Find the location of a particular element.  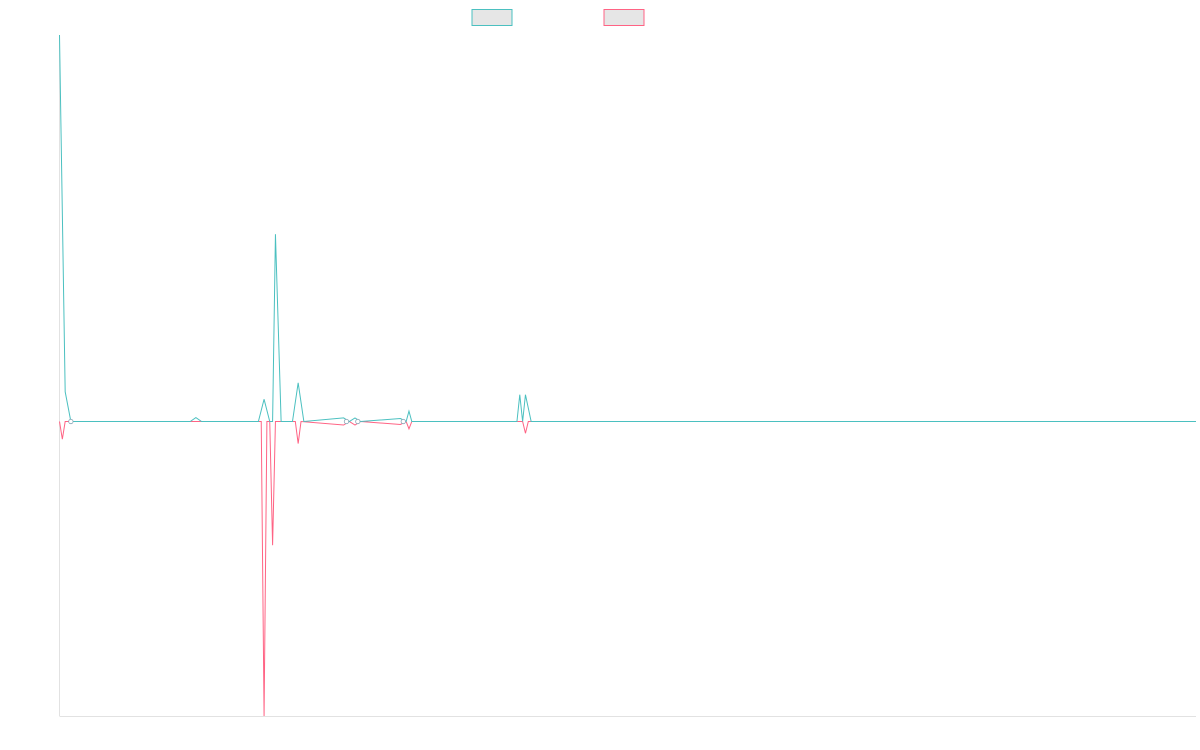

legend is located at coordinates (558, 17).